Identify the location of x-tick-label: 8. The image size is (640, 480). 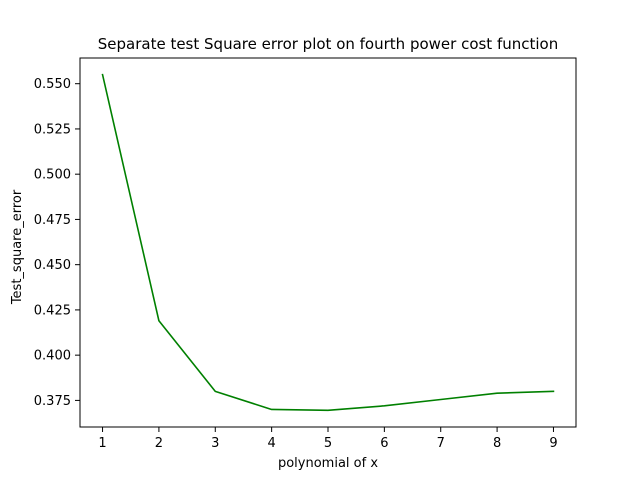
(497, 443).